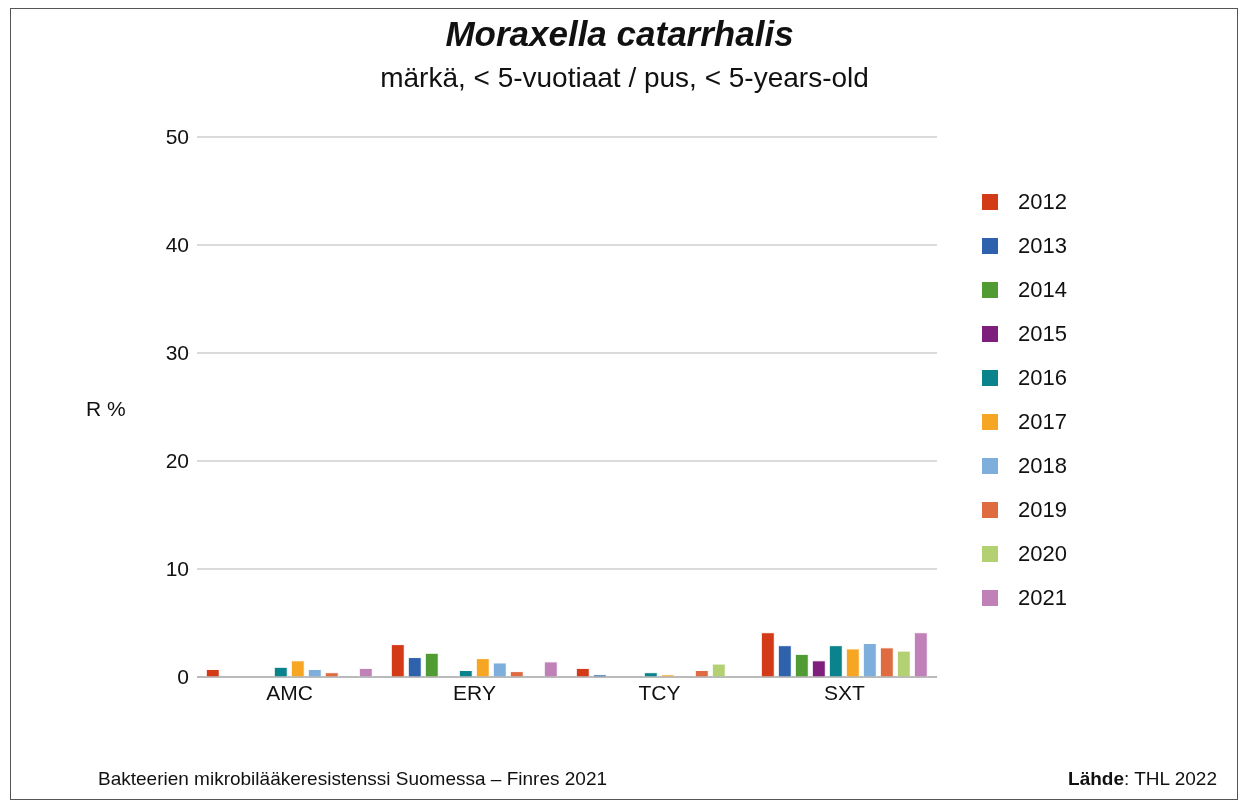  Describe the element at coordinates (1042, 554) in the screenshot. I see `legend-label: 2020` at that location.